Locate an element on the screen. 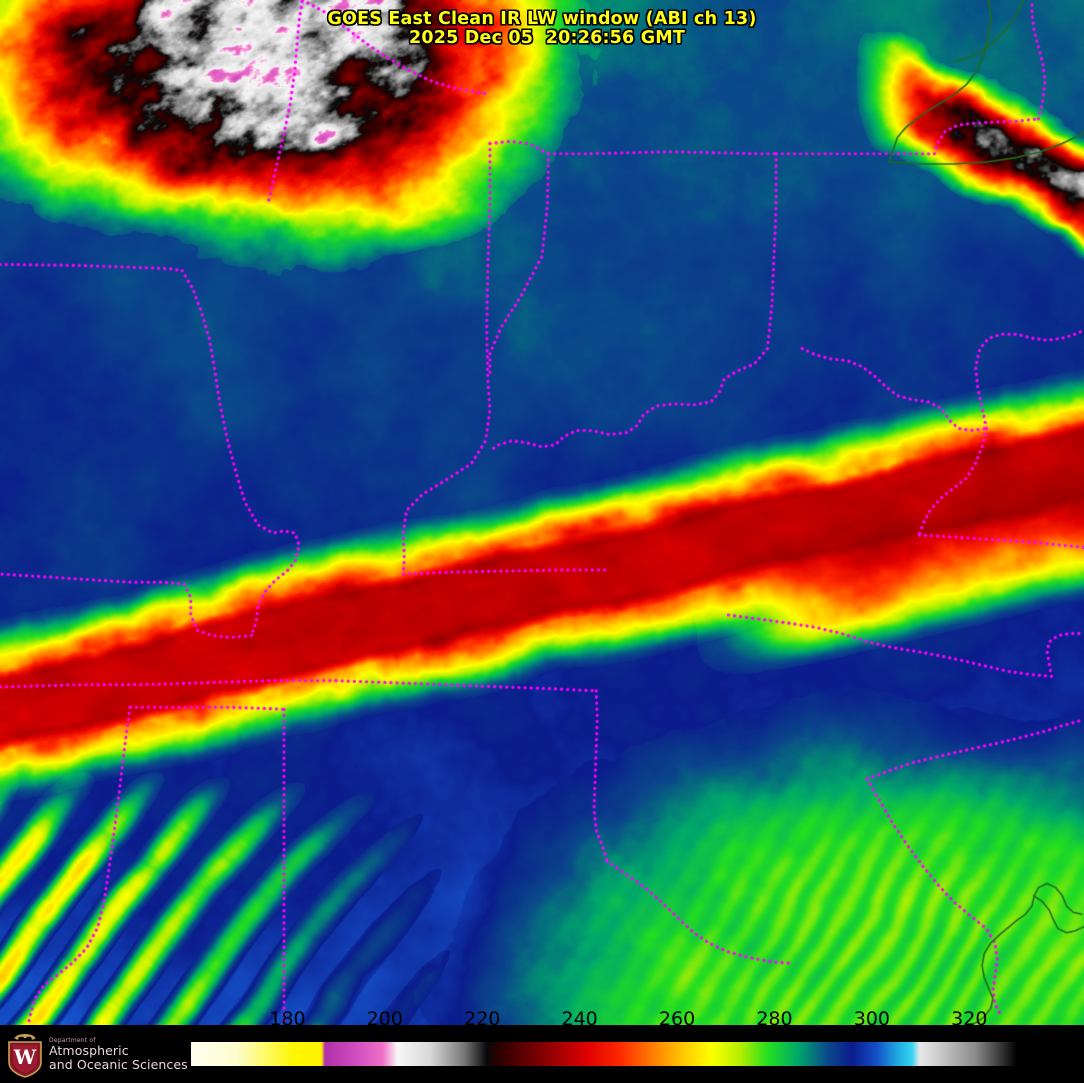 The image size is (1084, 1083). colorbar-gradient is located at coordinates (604, 1054).